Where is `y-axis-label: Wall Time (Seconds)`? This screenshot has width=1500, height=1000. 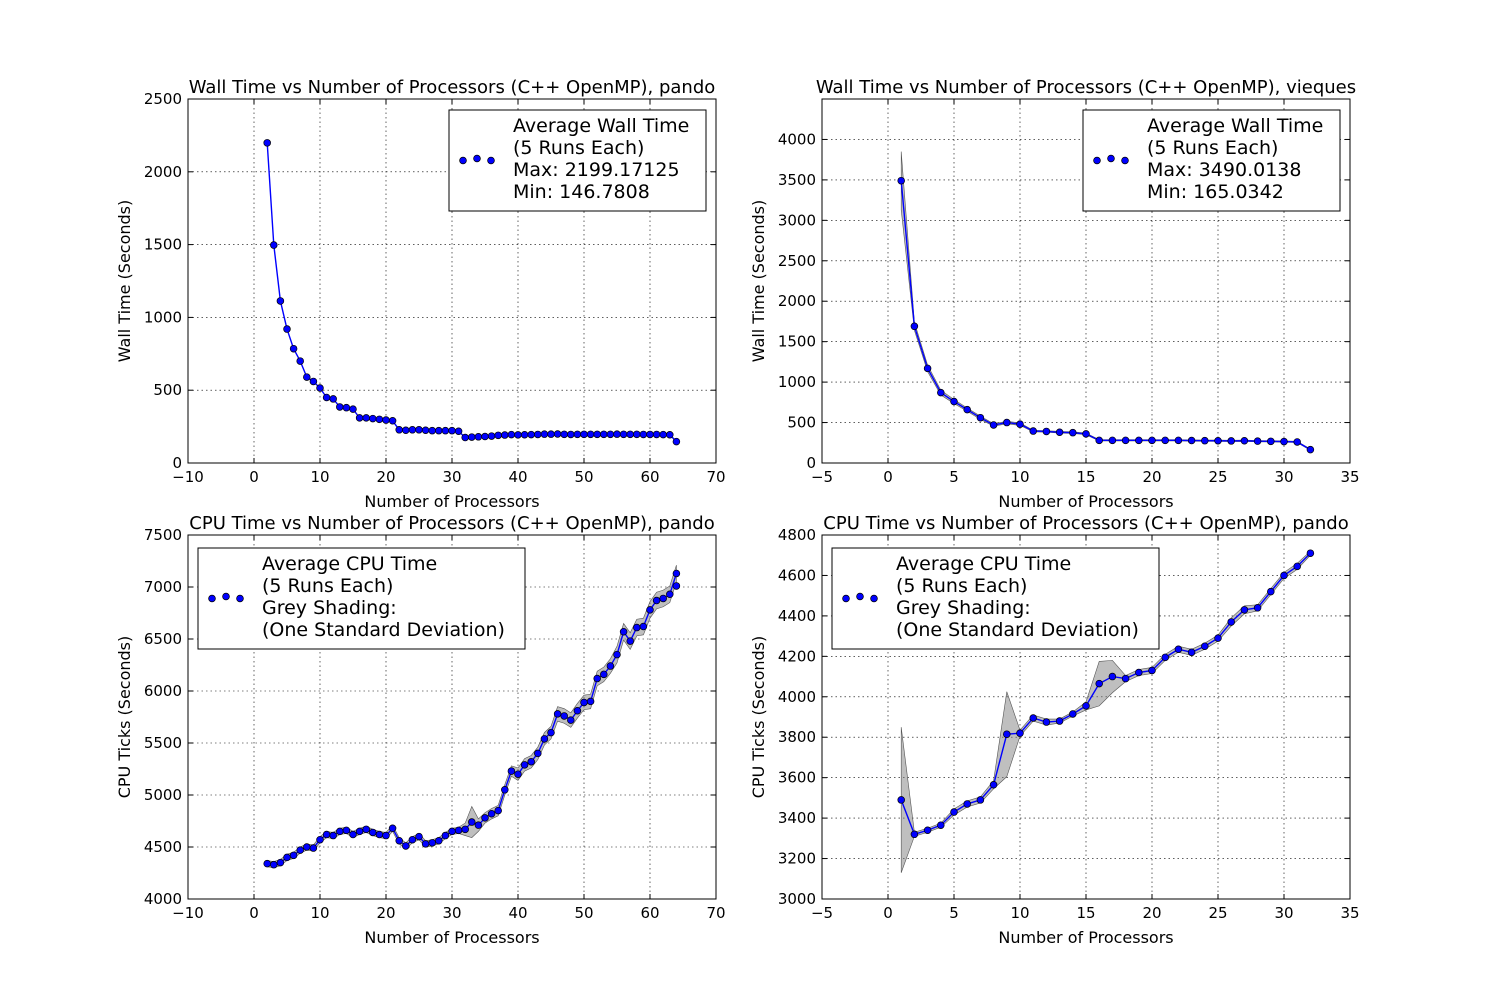 y-axis-label: Wall Time (Seconds) is located at coordinates (758, 281).